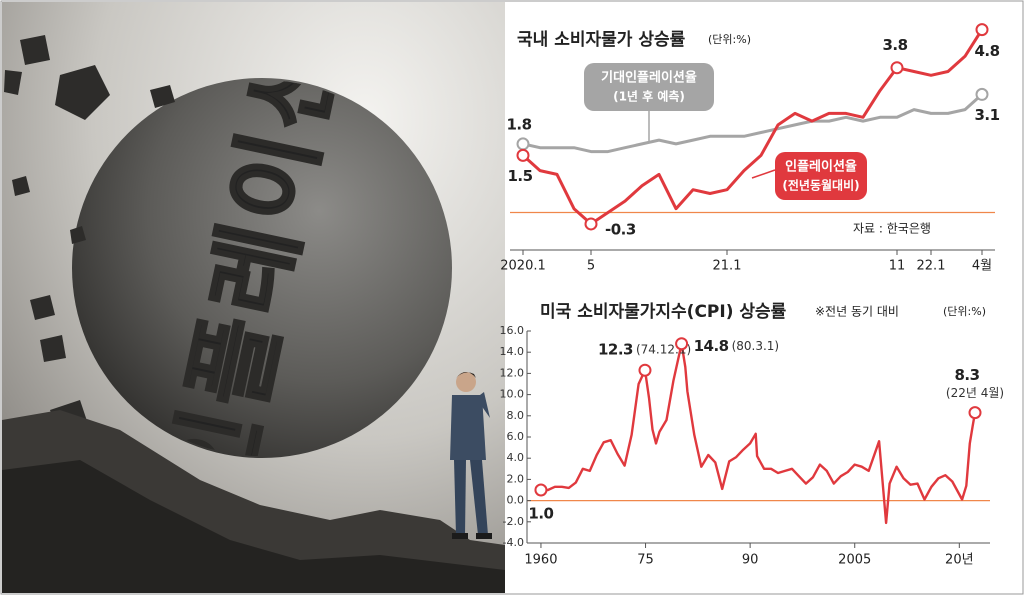 Image resolution: width=1024 pixels, height=595 pixels. Describe the element at coordinates (711, 346) in the screenshot. I see `data-label: 14.8` at that location.